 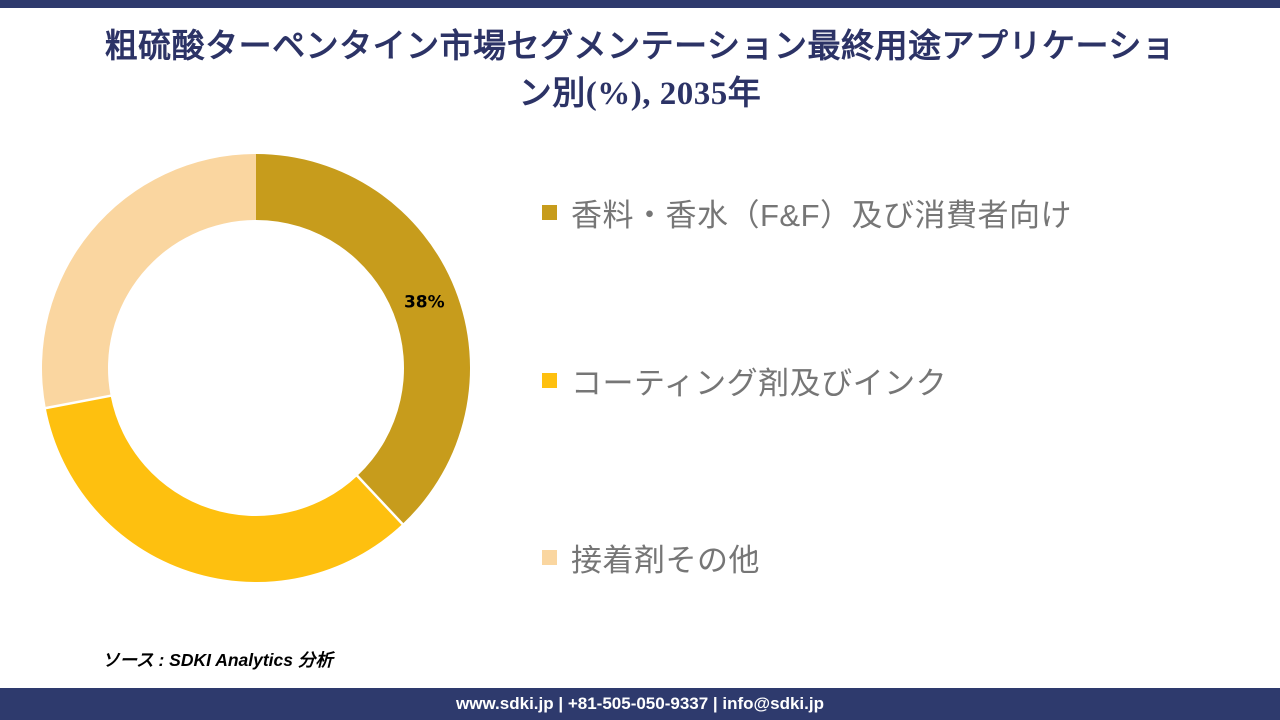 I want to click on legend-item-coatings-inks: コーティング剤及びインク, so click(x=744, y=380).